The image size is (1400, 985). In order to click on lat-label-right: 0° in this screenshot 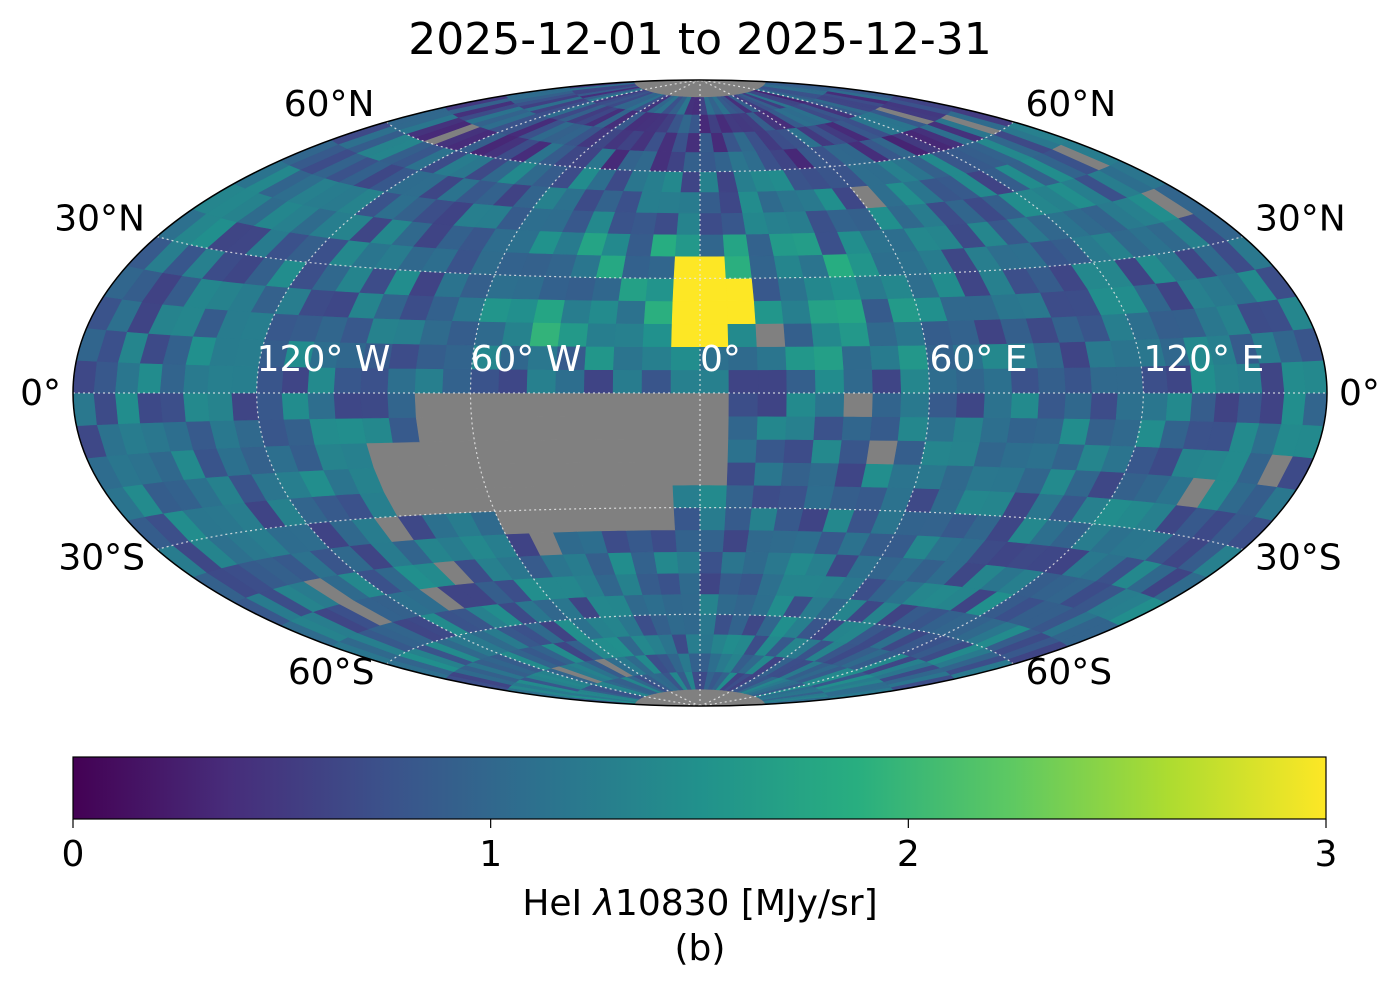, I will do `click(1359, 393)`.